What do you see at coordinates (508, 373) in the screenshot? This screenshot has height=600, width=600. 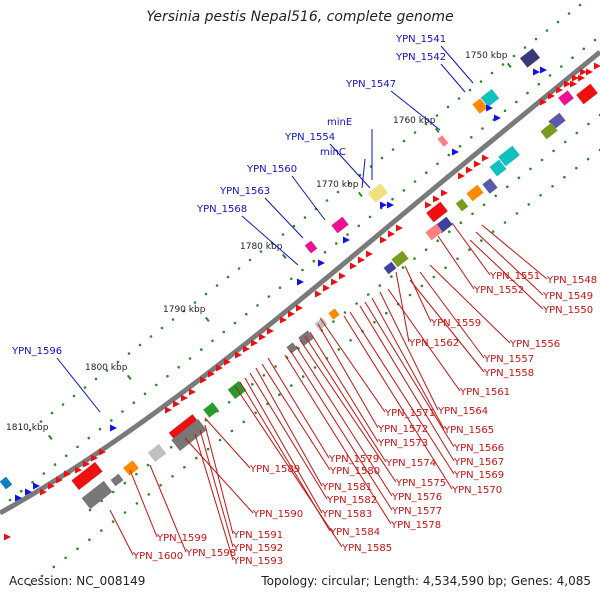 I see `gene-label-inner: YPN_1558` at bounding box center [508, 373].